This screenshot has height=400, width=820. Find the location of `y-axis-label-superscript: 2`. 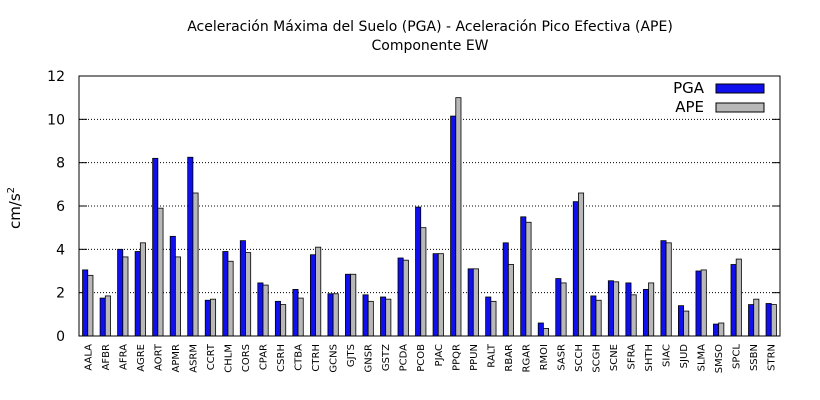

y-axis-label-superscript: 2 is located at coordinates (11, 190).